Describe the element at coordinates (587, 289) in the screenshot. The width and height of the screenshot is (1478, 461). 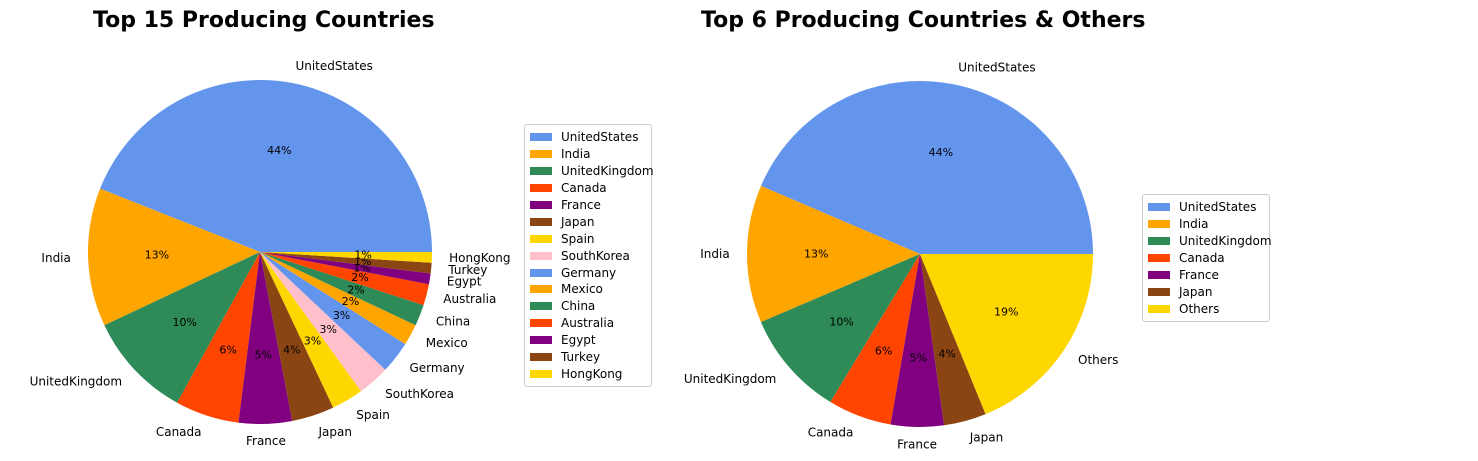
I see `legend-item-mexico: Mexico` at that location.